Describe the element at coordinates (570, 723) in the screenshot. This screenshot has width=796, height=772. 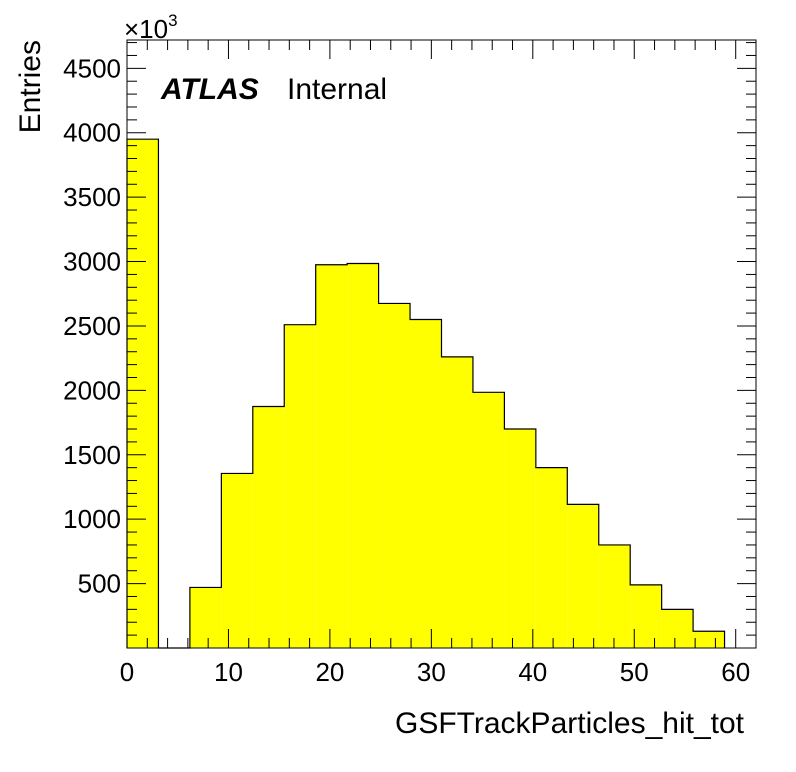
I see `x-axis-label: GSFTrackParticles_hit_tot` at that location.